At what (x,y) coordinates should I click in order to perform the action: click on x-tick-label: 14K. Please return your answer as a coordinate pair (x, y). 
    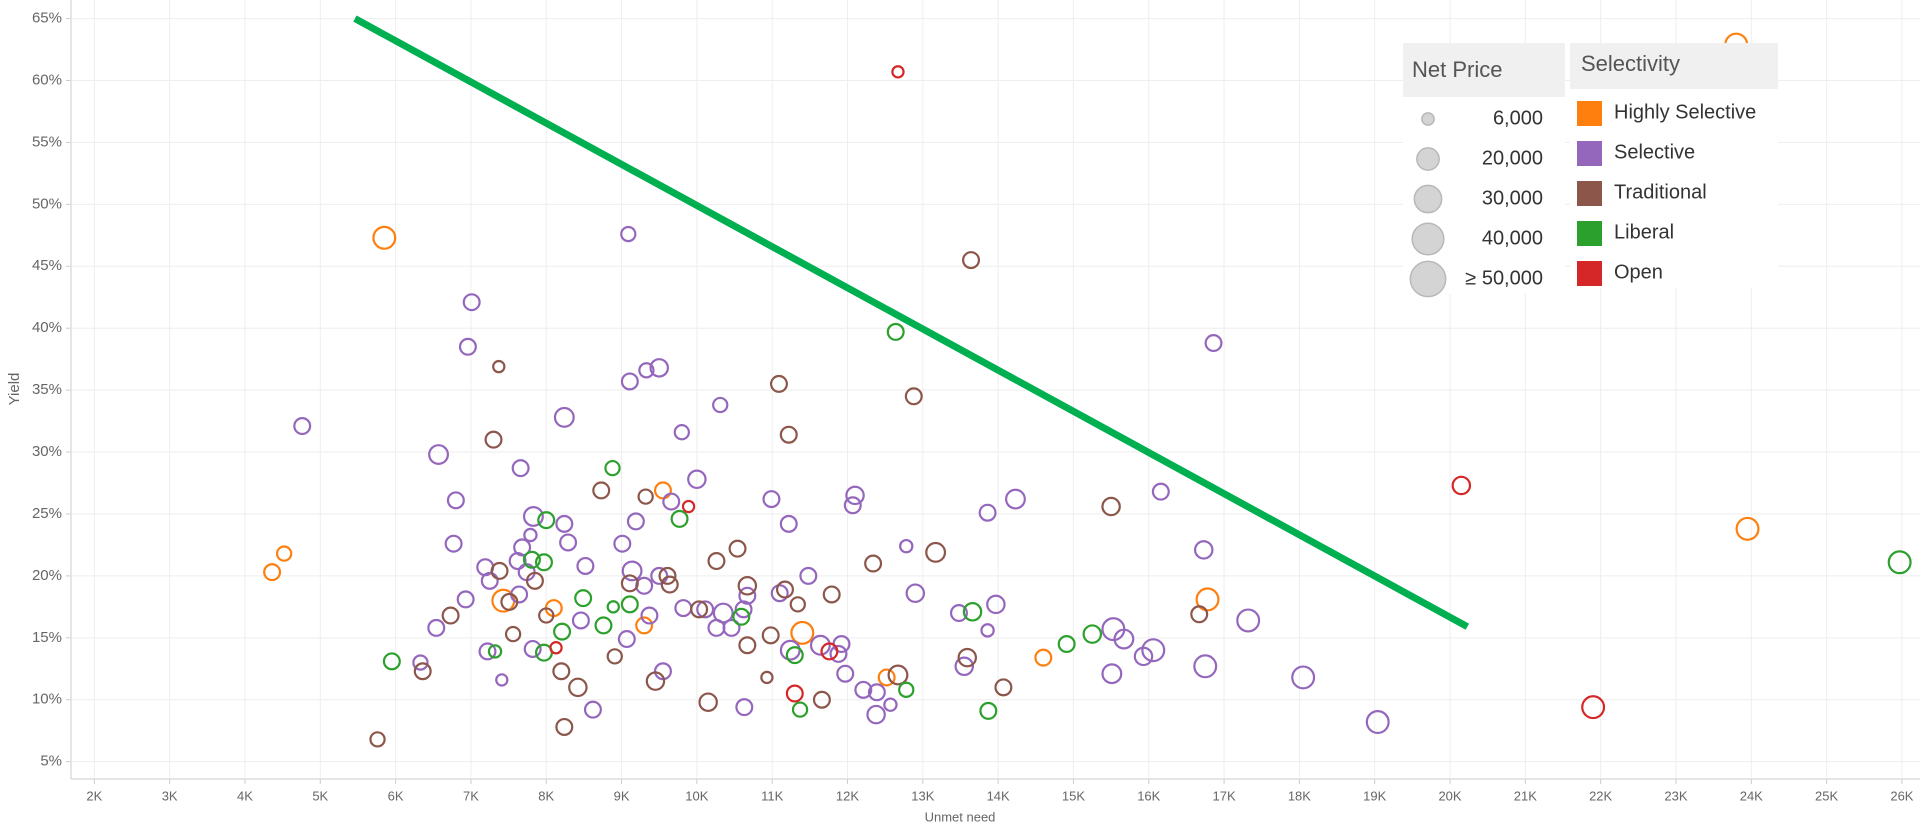
    Looking at the image, I should click on (998, 795).